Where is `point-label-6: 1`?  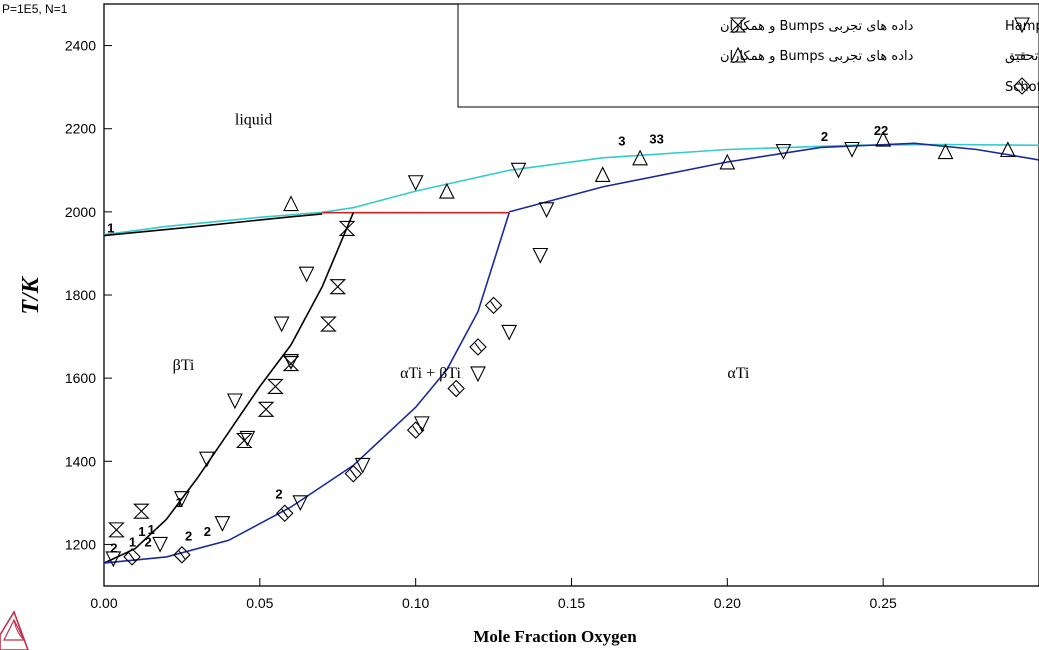
point-label-6: 1 is located at coordinates (179, 502).